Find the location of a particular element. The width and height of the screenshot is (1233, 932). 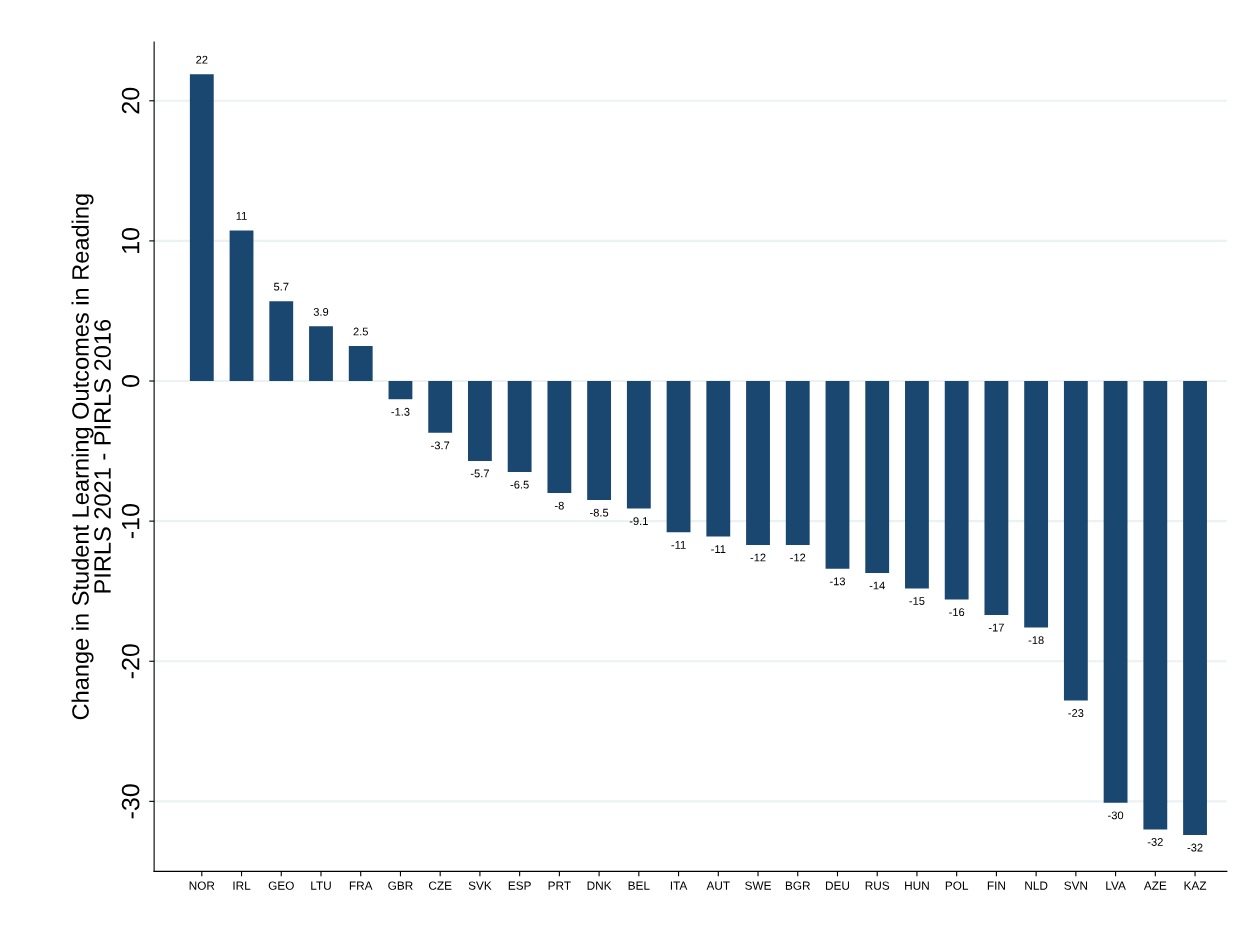

x-tick-label: SWE is located at coordinates (758, 885).